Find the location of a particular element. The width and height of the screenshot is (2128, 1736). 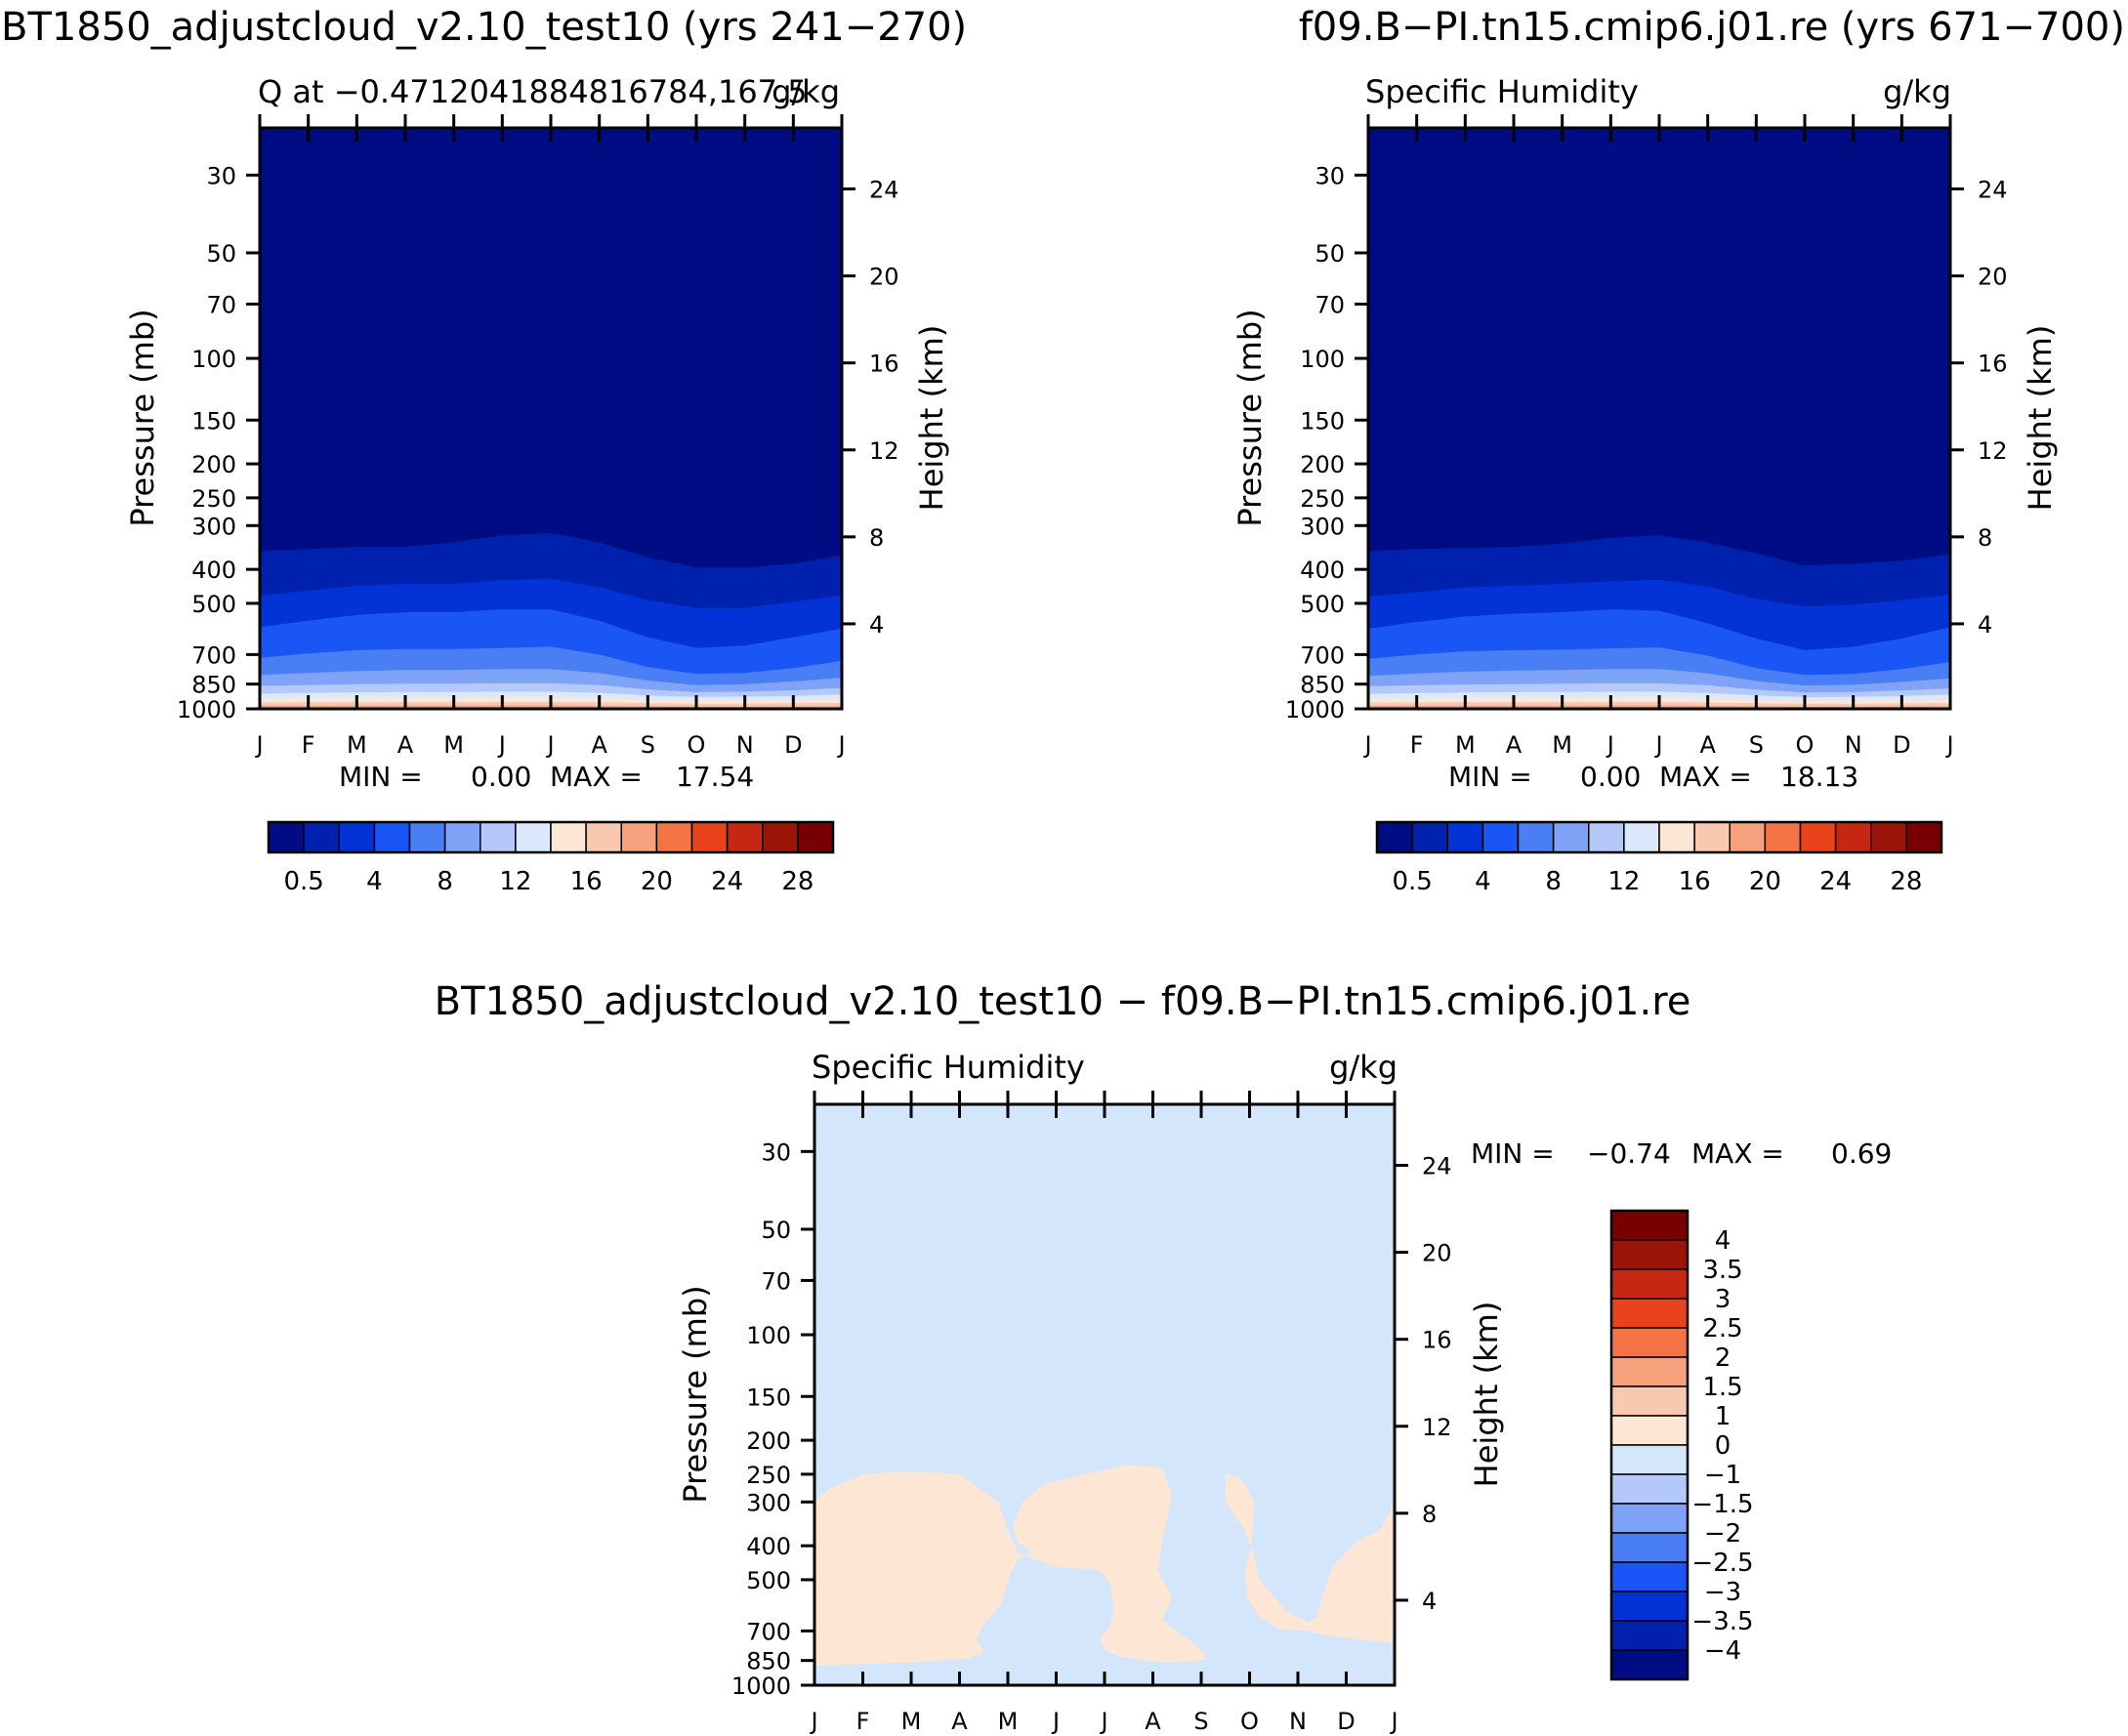

y-tick-label: 500 is located at coordinates (768, 1580).